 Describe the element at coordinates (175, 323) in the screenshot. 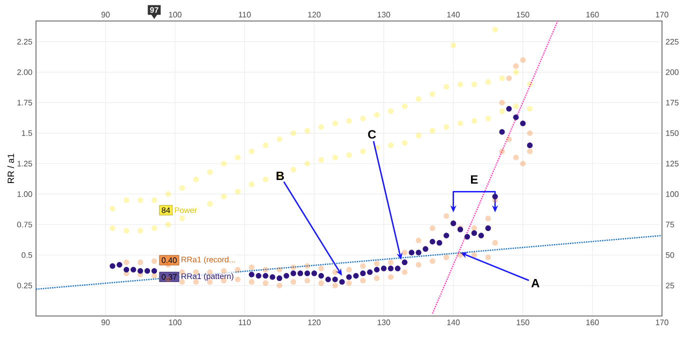

I see `x2-tick-label: 100` at that location.